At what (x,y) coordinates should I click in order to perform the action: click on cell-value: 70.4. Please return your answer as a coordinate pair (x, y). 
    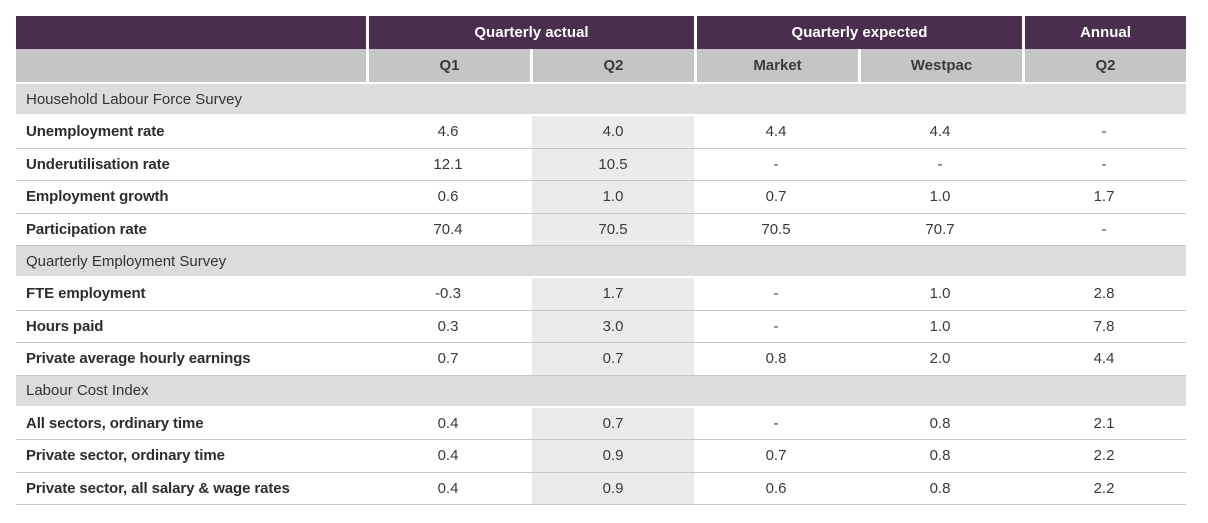
    Looking at the image, I should click on (448, 229).